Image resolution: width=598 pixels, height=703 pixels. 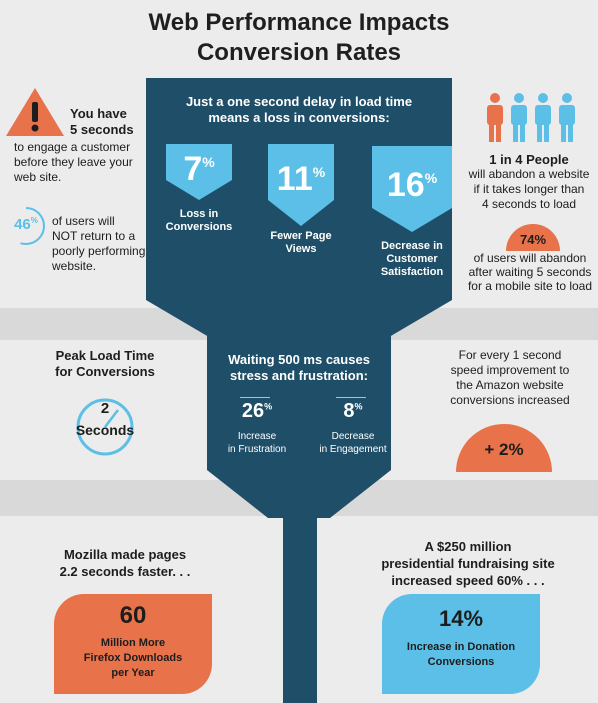 What do you see at coordinates (105, 408) in the screenshot?
I see `peak-value: 2` at bounding box center [105, 408].